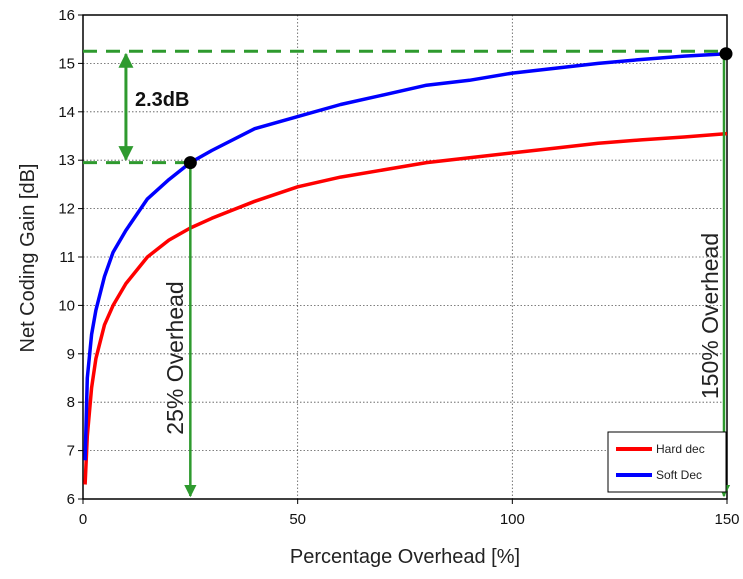  I want to click on y-tick-label-15: 15, so click(66, 63).